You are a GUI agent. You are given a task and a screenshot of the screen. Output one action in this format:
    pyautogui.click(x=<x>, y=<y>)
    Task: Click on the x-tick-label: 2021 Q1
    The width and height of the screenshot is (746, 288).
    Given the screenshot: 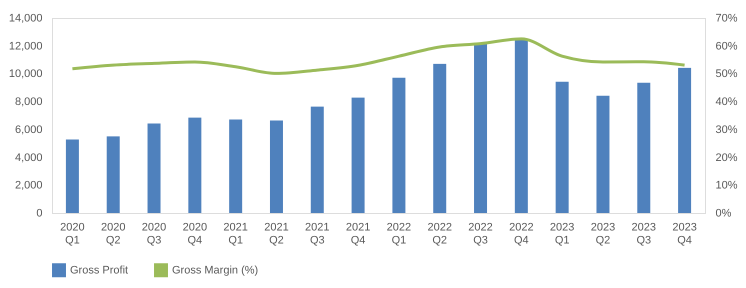 What is the action you would take?
    pyautogui.click(x=235, y=234)
    